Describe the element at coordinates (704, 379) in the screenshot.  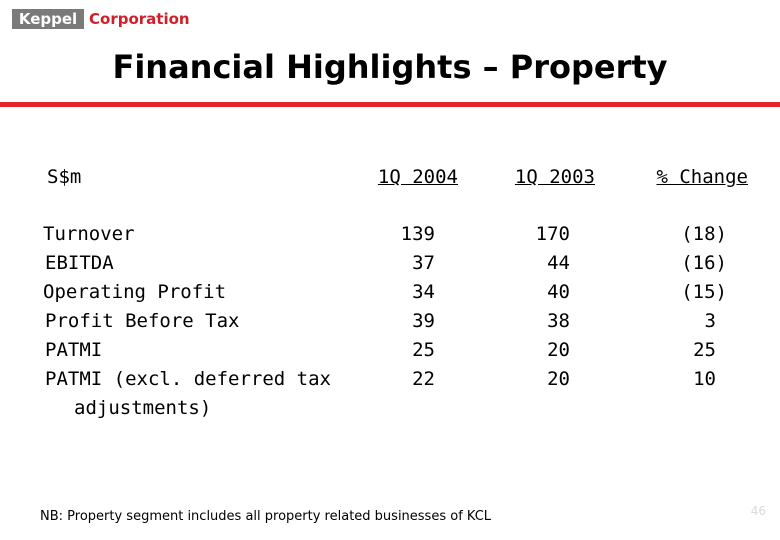
I see `cell-change: 10` at that location.